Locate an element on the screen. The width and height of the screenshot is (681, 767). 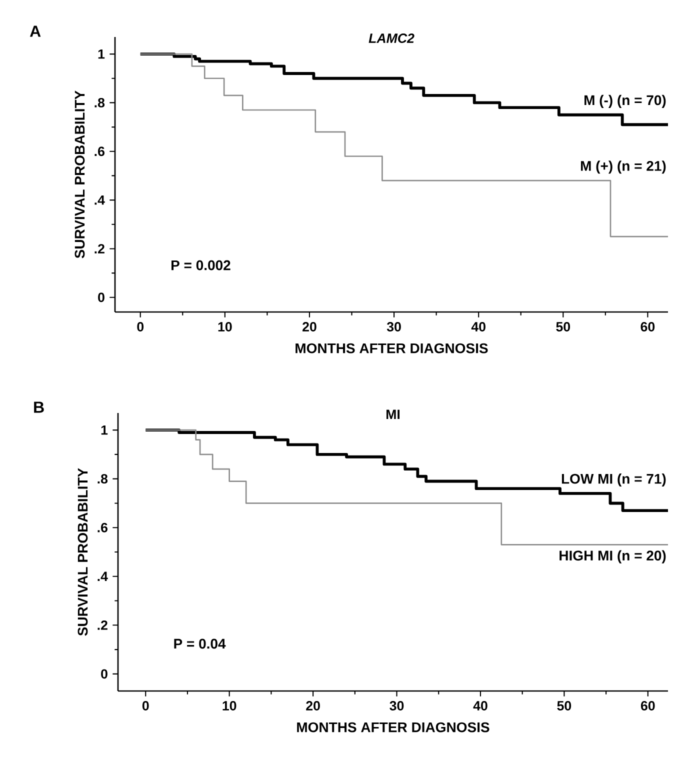
series-label: HIGH MI (n = 20) is located at coordinates (613, 557).